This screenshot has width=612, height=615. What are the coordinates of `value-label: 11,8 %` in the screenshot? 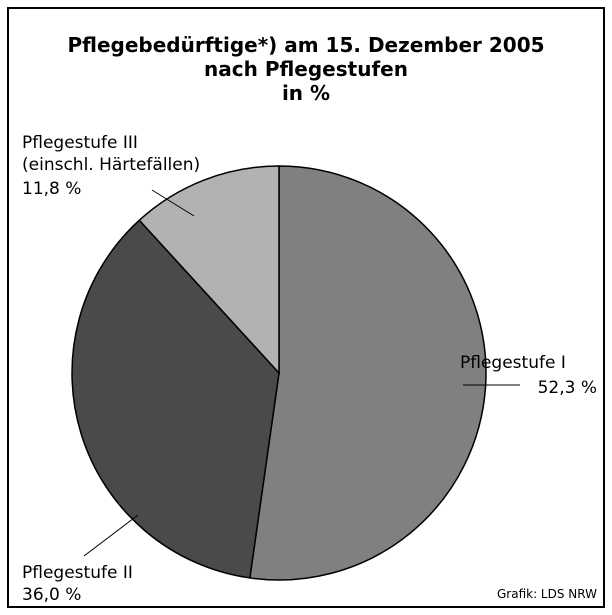 It's located at (51, 189).